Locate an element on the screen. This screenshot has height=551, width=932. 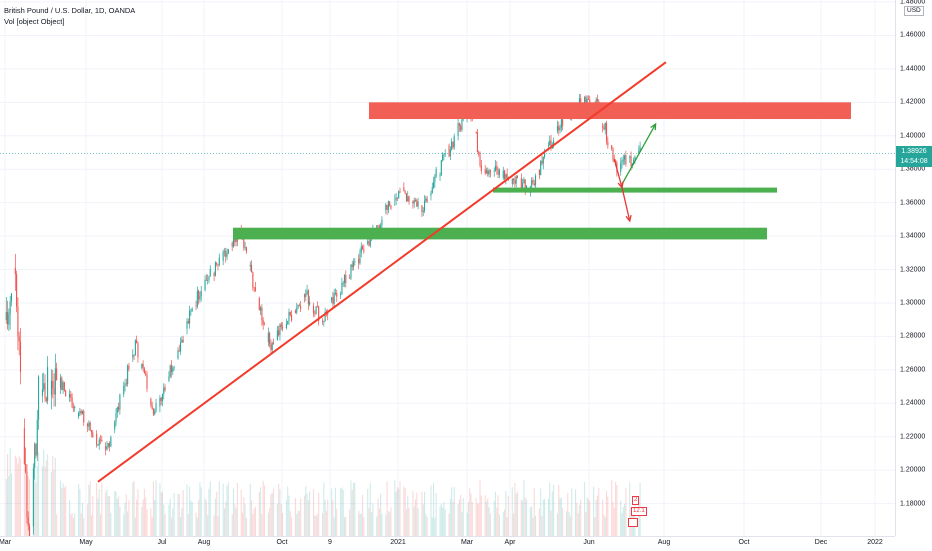
currency-label: USD is located at coordinates (914, 11).